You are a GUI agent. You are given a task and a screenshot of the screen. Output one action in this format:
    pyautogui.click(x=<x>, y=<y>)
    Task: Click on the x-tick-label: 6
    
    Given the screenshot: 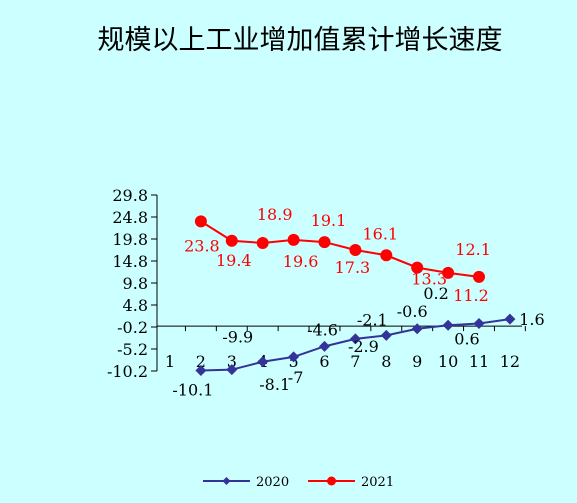 What is the action you would take?
    pyautogui.click(x=324, y=361)
    